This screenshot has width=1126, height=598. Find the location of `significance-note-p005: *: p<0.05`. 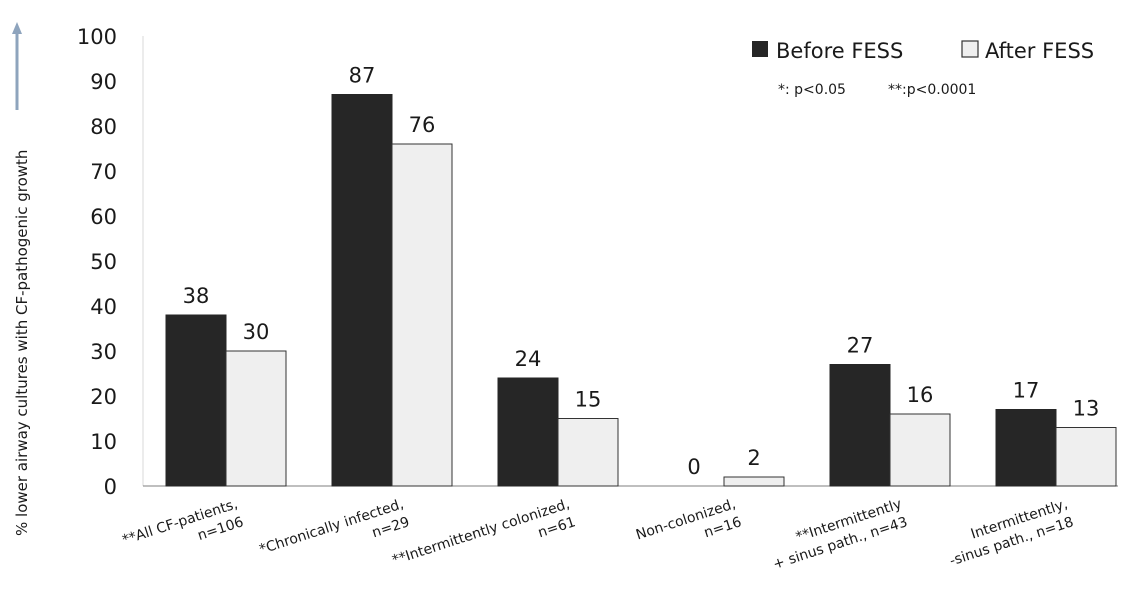

significance-note-p005: *: p<0.05 is located at coordinates (812, 90).